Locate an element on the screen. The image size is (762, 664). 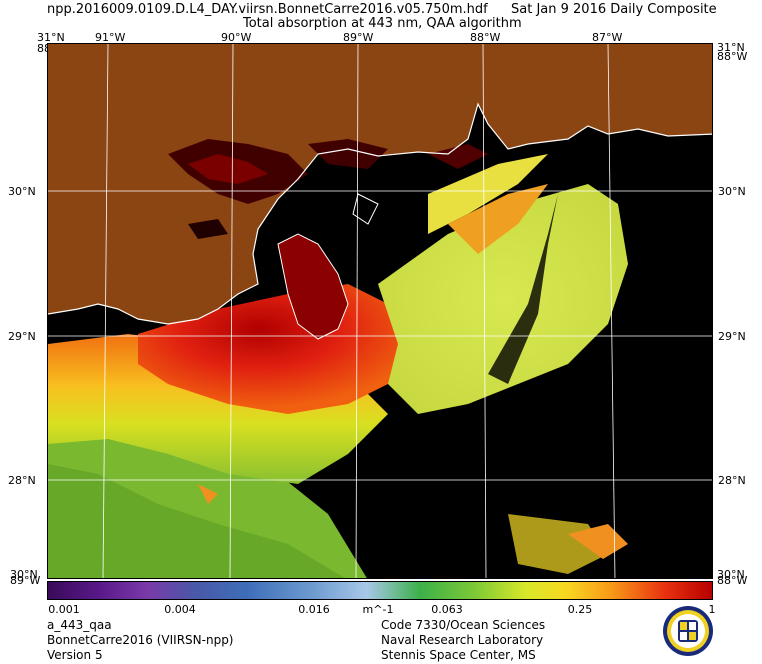
lon-label-89w: 89°W is located at coordinates (358, 37).